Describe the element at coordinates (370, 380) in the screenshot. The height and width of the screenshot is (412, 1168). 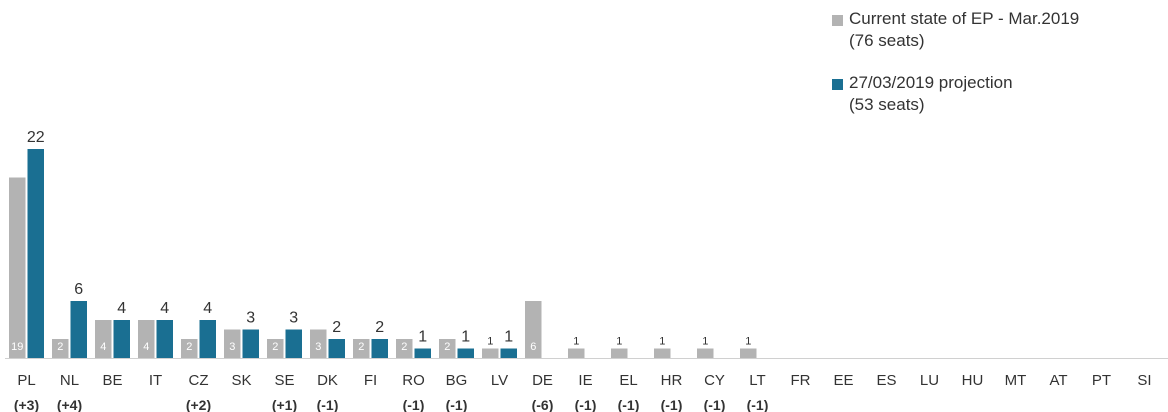
I see `x-tick-label-fi: FI` at that location.